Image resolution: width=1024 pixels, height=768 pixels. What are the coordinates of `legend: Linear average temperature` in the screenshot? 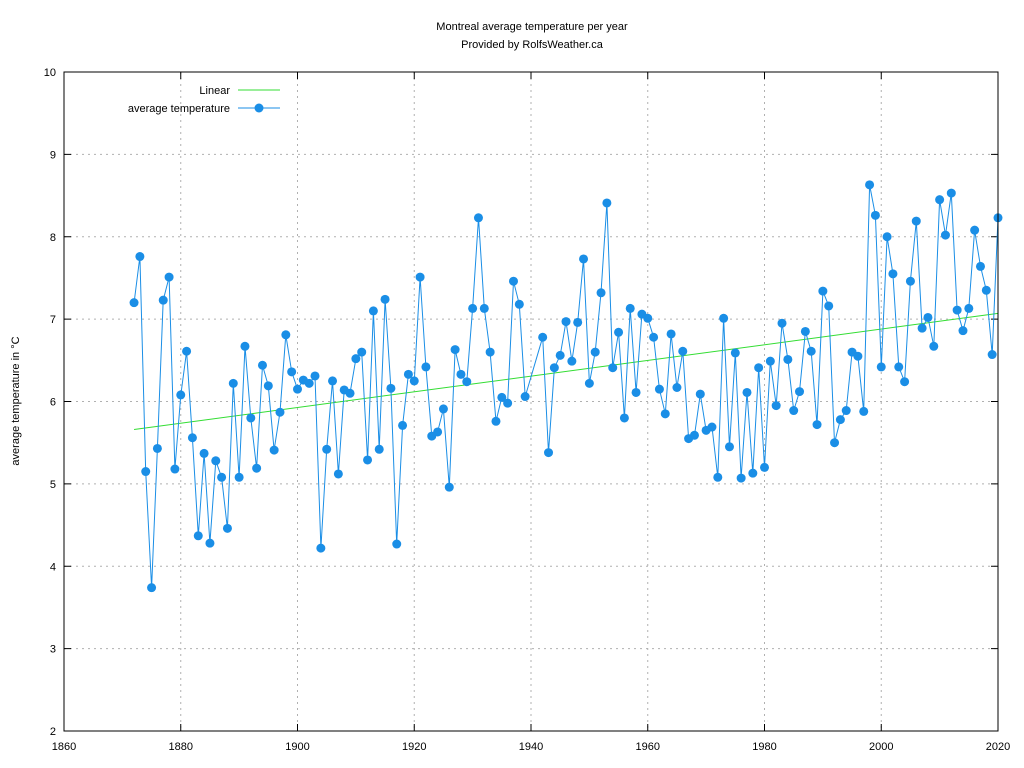 It's located at (204, 100).